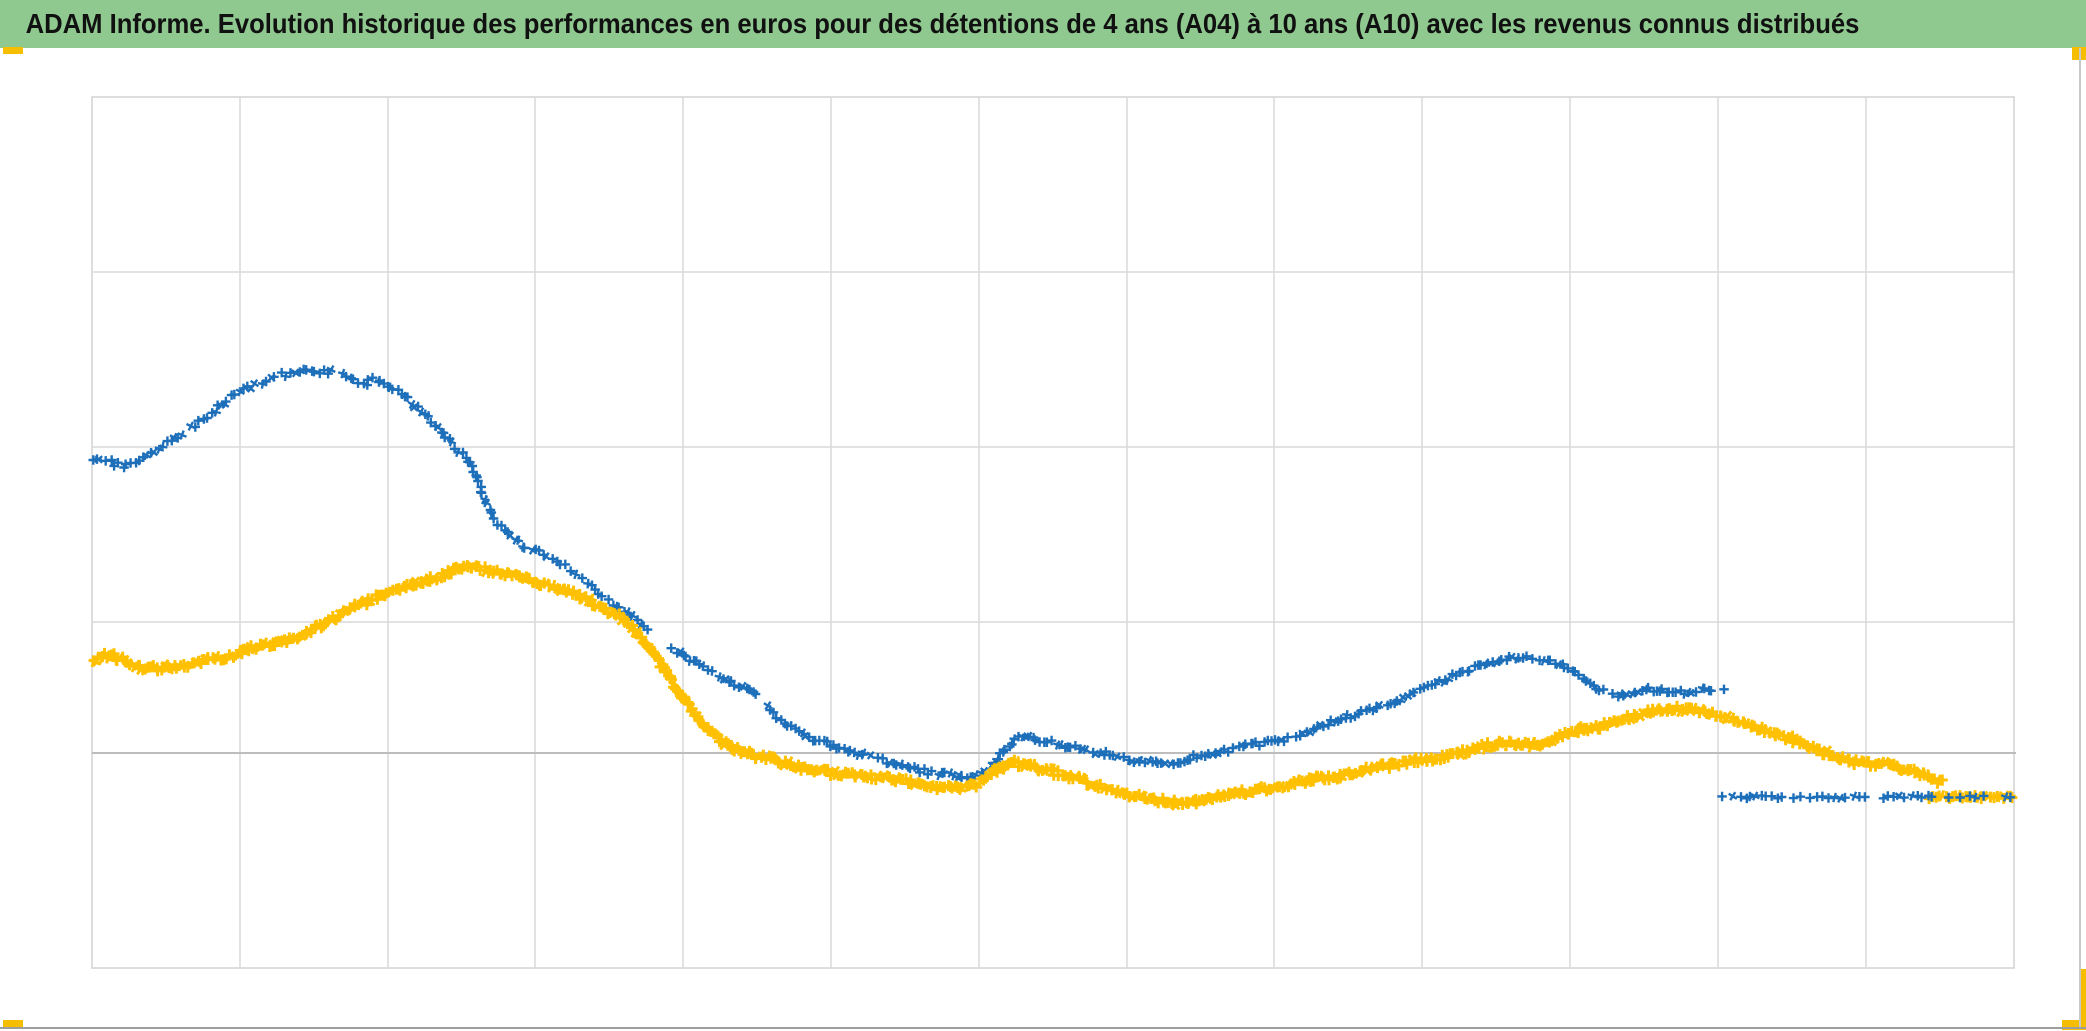  What do you see at coordinates (13, 1024) in the screenshot?
I see `corner-accent-bottom-left` at bounding box center [13, 1024].